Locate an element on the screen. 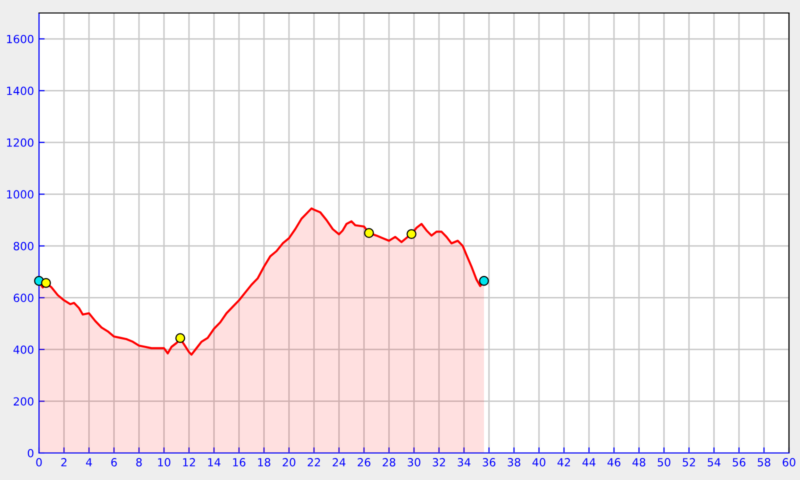  x-tick-label: 26 is located at coordinates (364, 462).